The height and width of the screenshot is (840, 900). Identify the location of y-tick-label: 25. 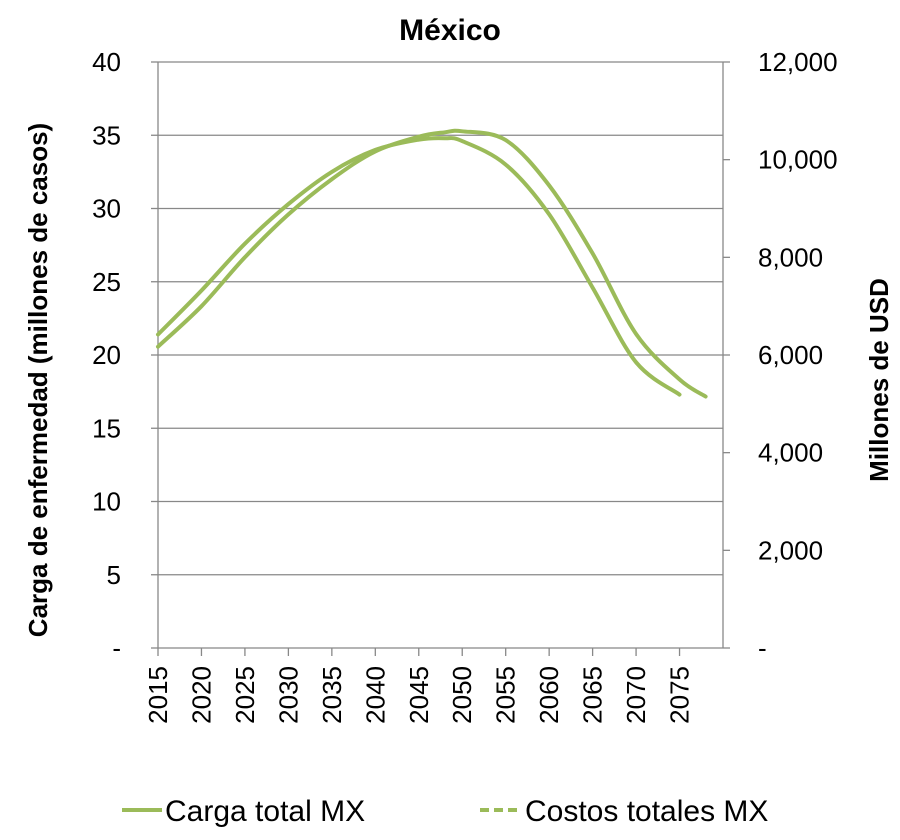
(106, 282).